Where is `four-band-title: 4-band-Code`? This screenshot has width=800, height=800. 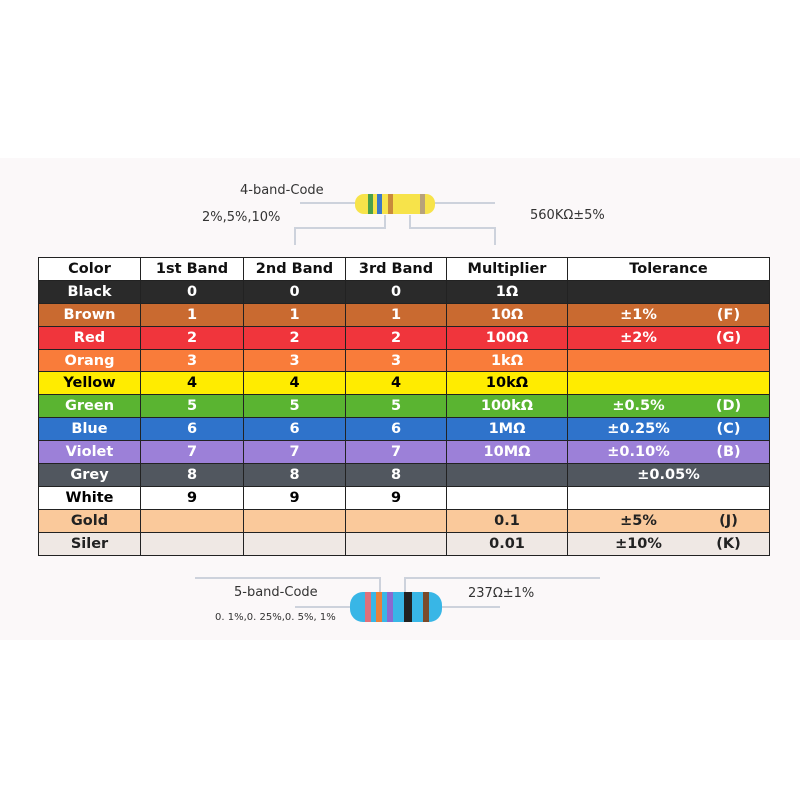 four-band-title: 4-band-Code is located at coordinates (282, 190).